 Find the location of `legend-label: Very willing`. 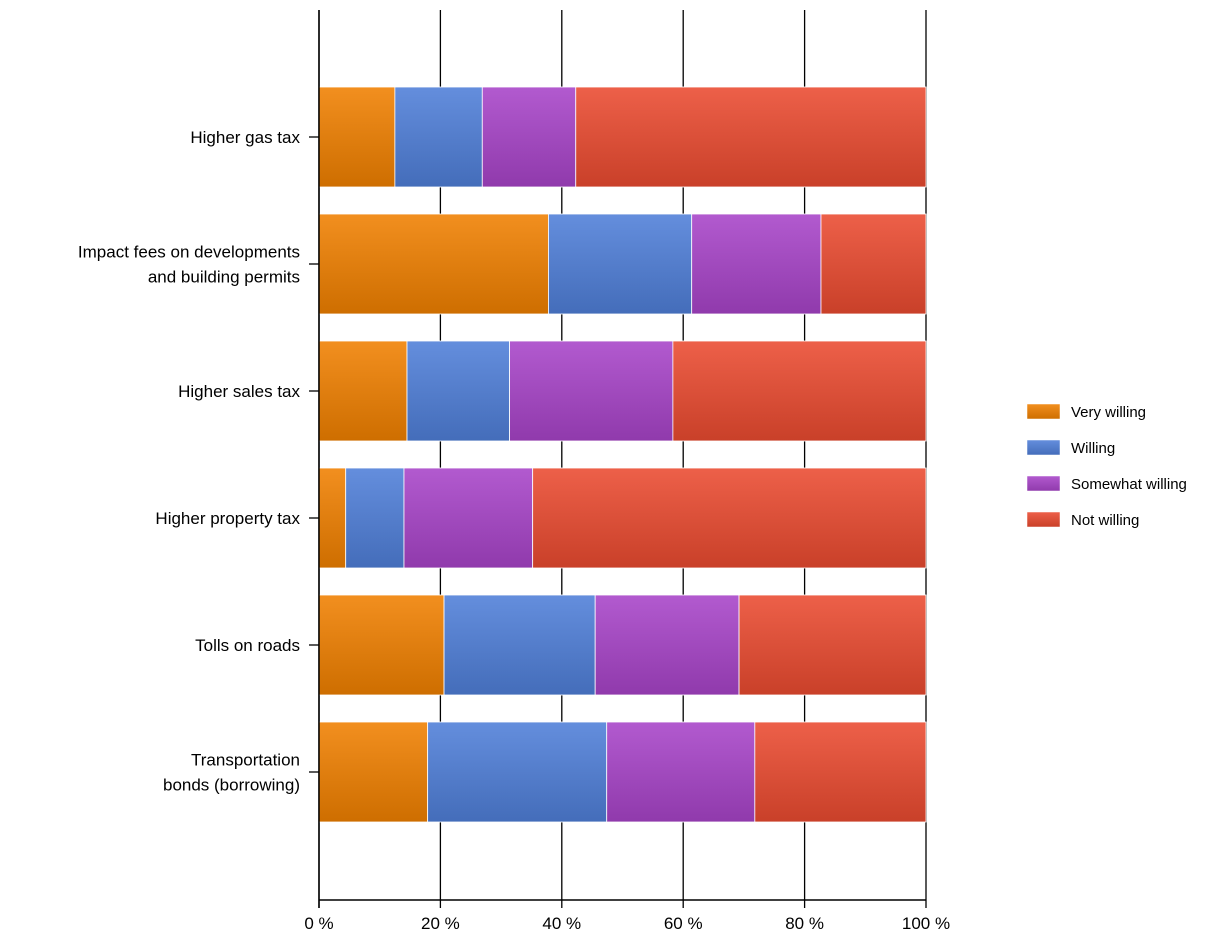

legend-label: Very willing is located at coordinates (1108, 412).